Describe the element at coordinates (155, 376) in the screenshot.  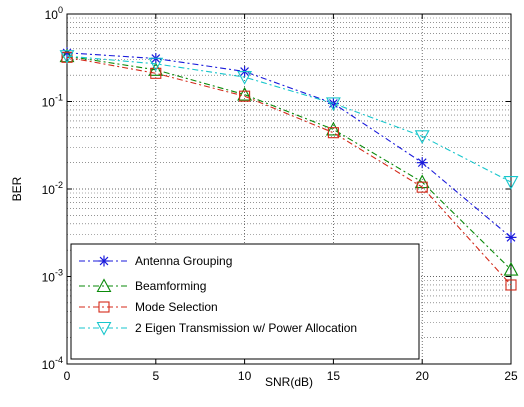
I see `x-tick-label: 5` at that location.